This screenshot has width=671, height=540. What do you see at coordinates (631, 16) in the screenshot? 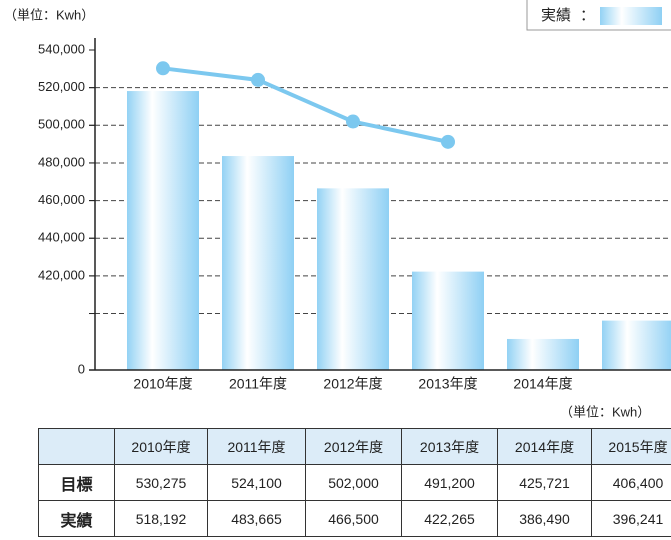
I see `legend-swatch` at bounding box center [631, 16].